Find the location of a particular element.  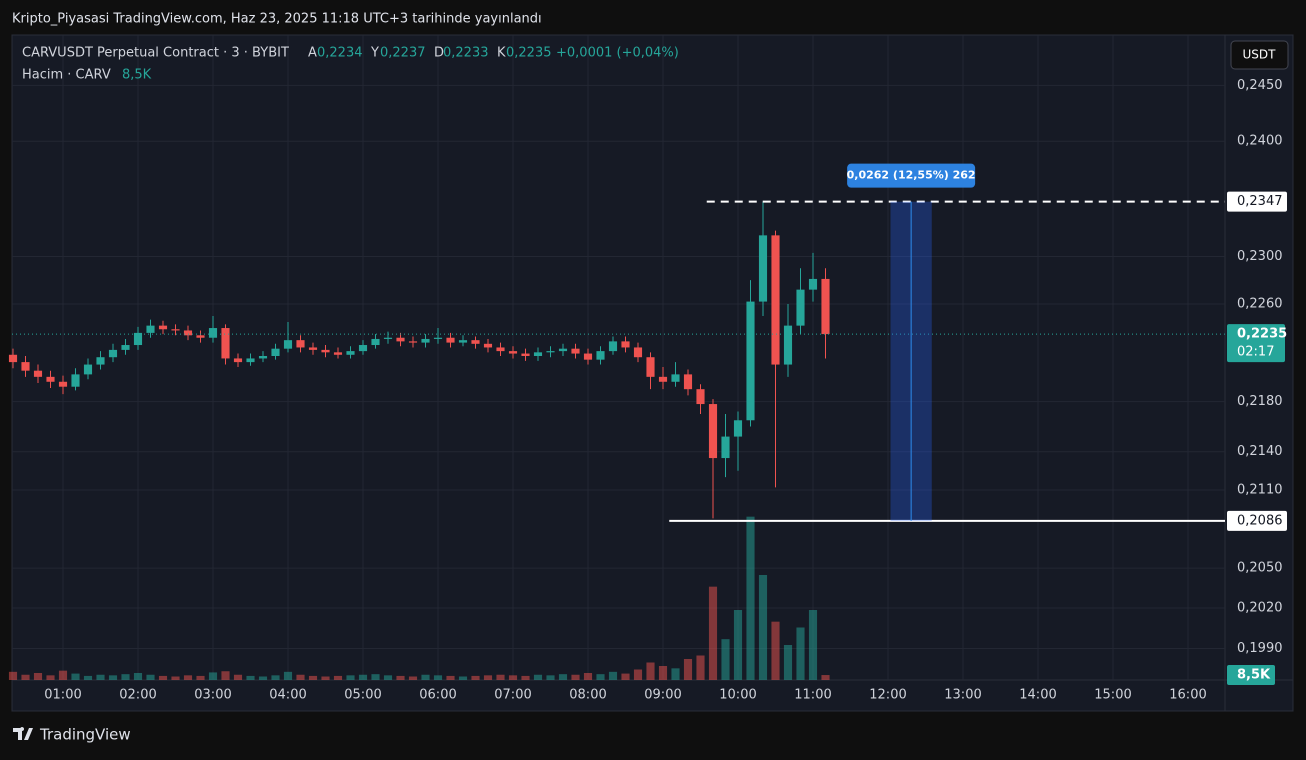

y-tick-label: 0,2050 is located at coordinates (1260, 568).